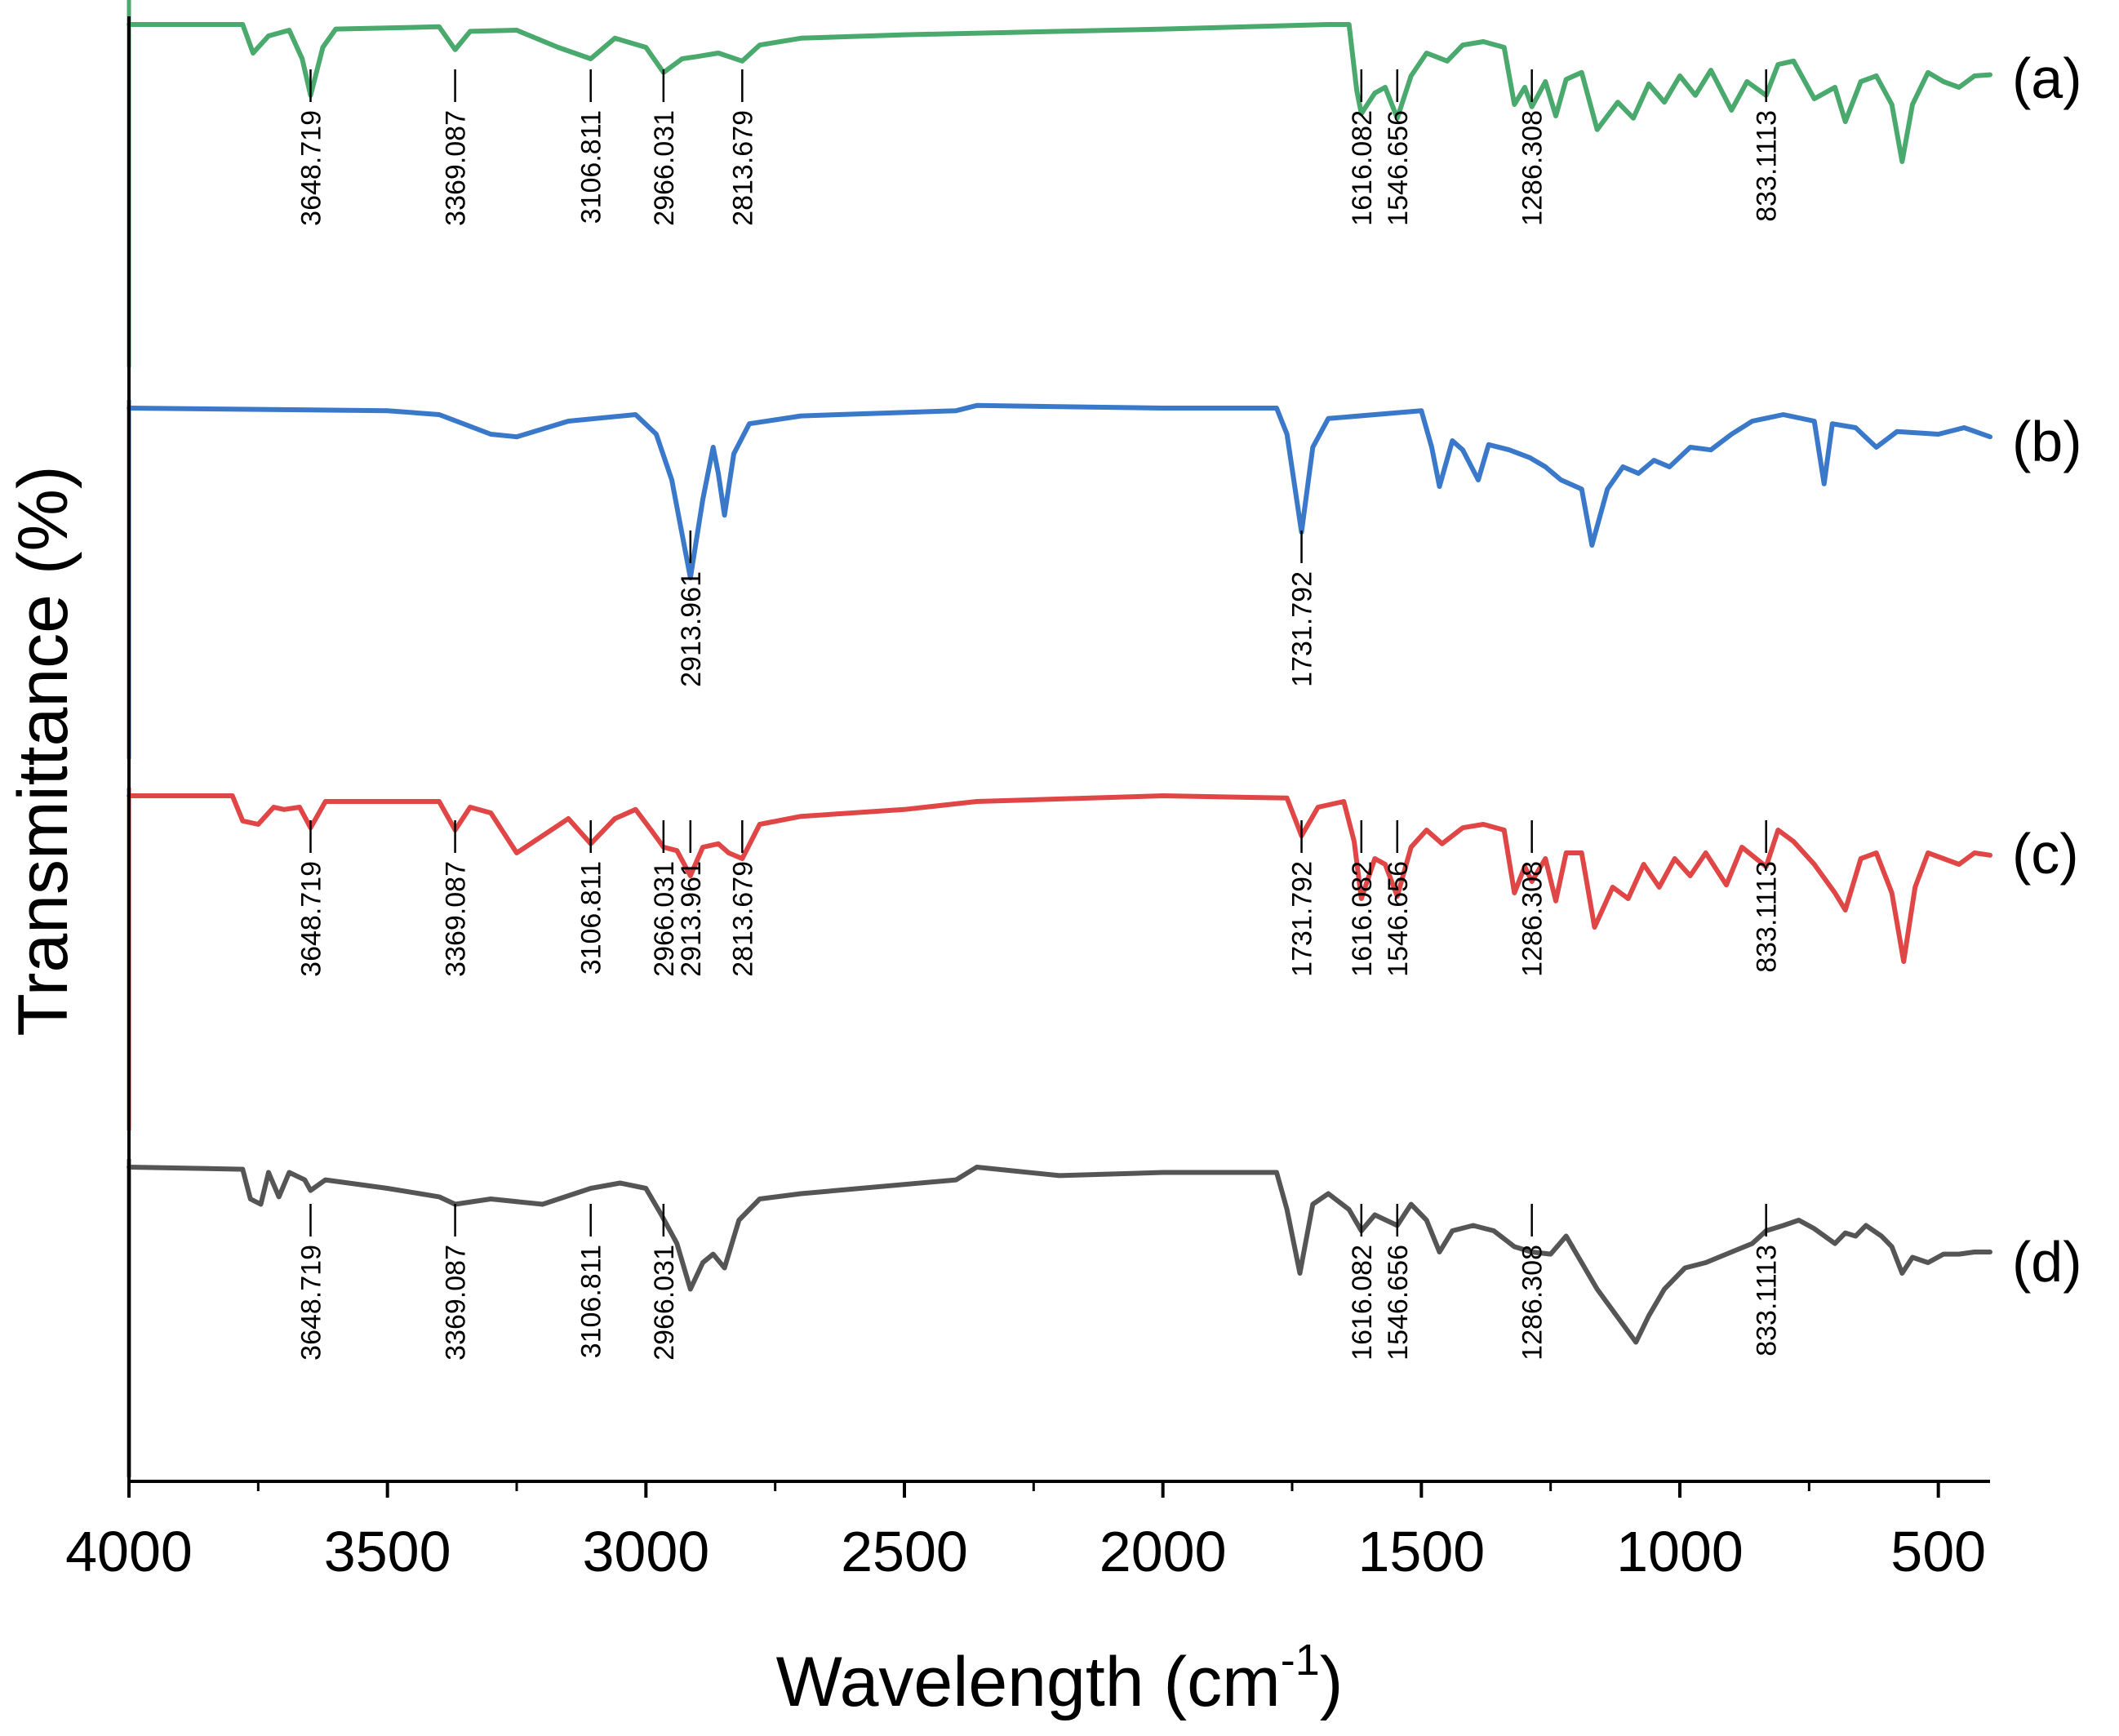 This screenshot has height=1736, width=2119. What do you see at coordinates (43, 750) in the screenshot?
I see `y-axis-title: Transmittance (%)` at bounding box center [43, 750].